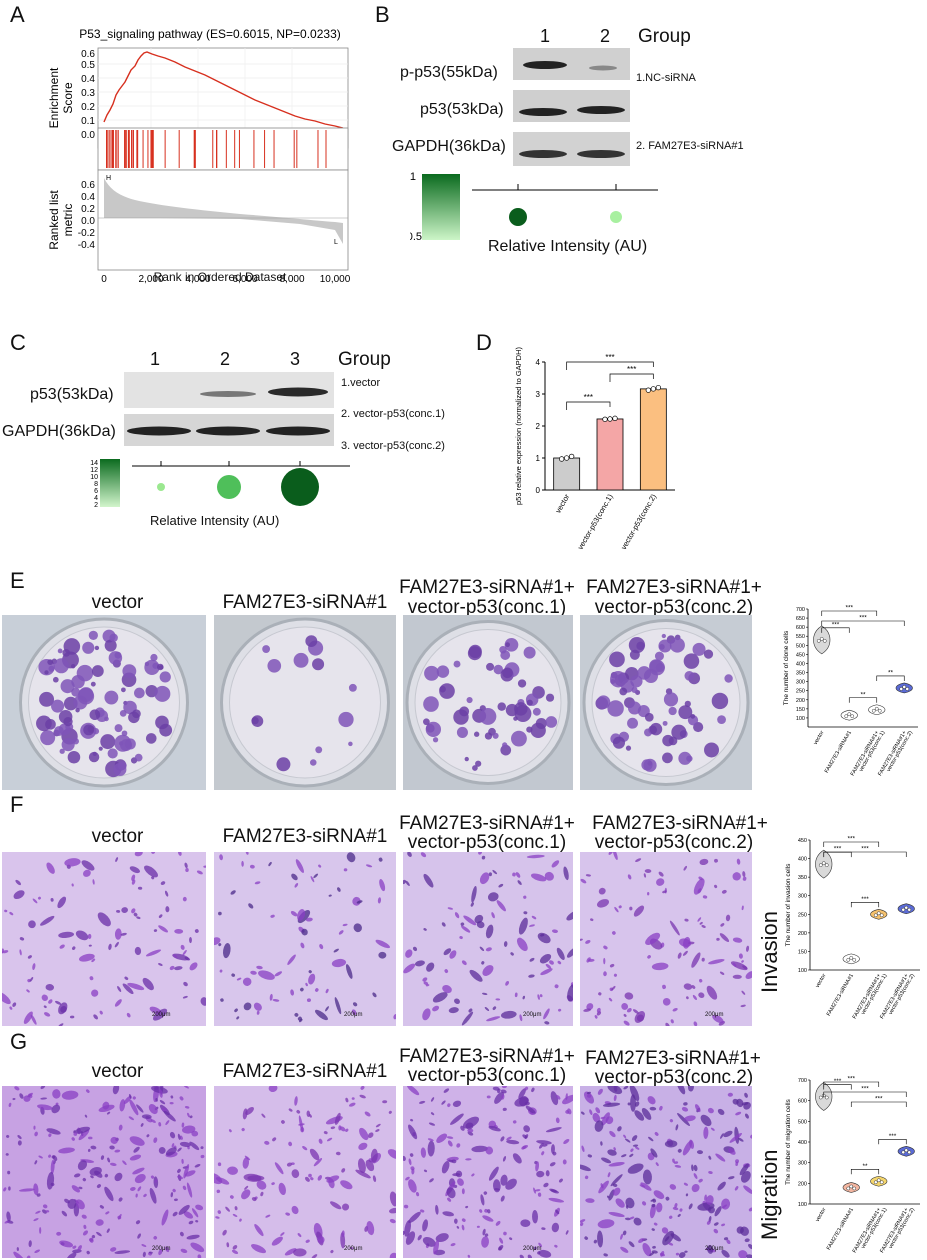  What do you see at coordinates (674, 607) in the screenshot?
I see `image-label-line: vector-p53(conc.2)` at bounding box center [674, 607].